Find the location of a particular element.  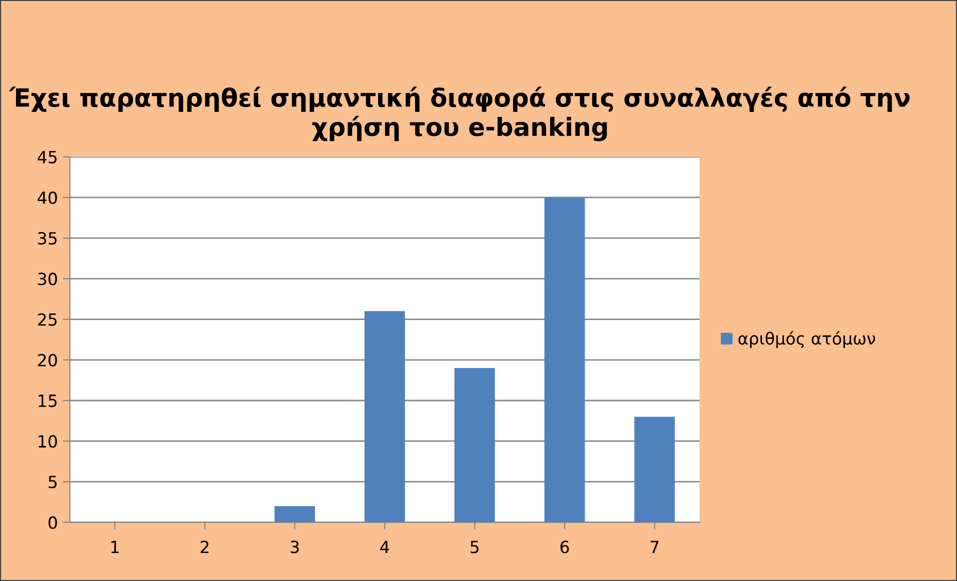

x-tick-label: 4 is located at coordinates (385, 547).